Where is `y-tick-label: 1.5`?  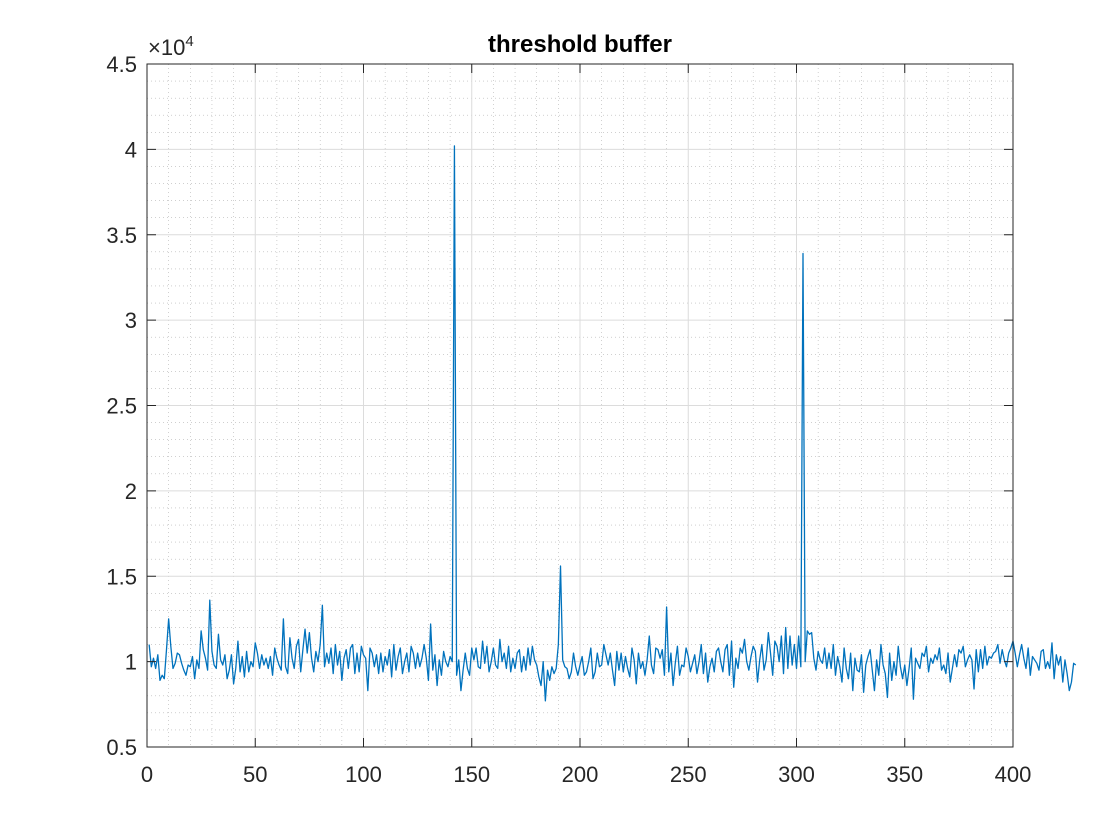 y-tick-label: 1.5 is located at coordinates (121, 576).